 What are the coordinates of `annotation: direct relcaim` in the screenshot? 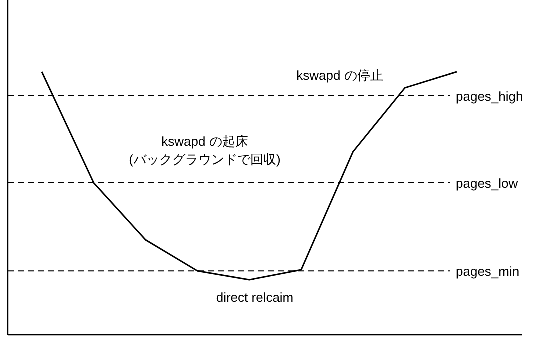 It's located at (255, 297).